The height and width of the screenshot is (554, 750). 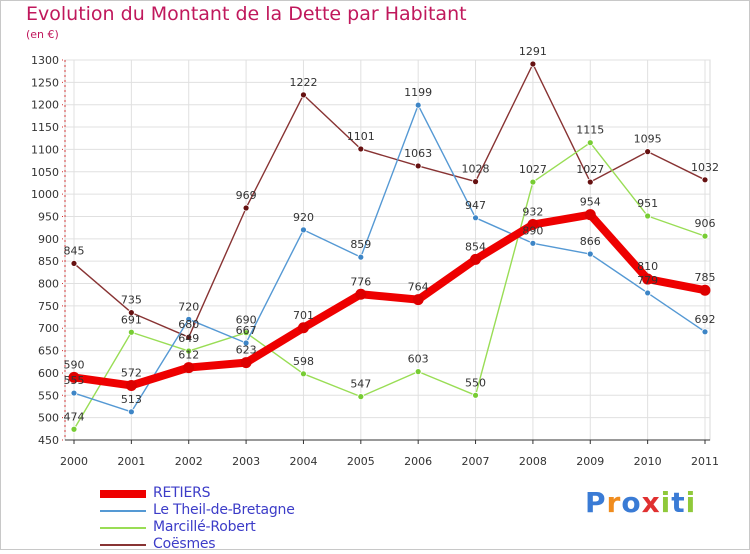 What do you see at coordinates (123, 494) in the screenshot?
I see `legend-swatch-retiers` at bounding box center [123, 494].